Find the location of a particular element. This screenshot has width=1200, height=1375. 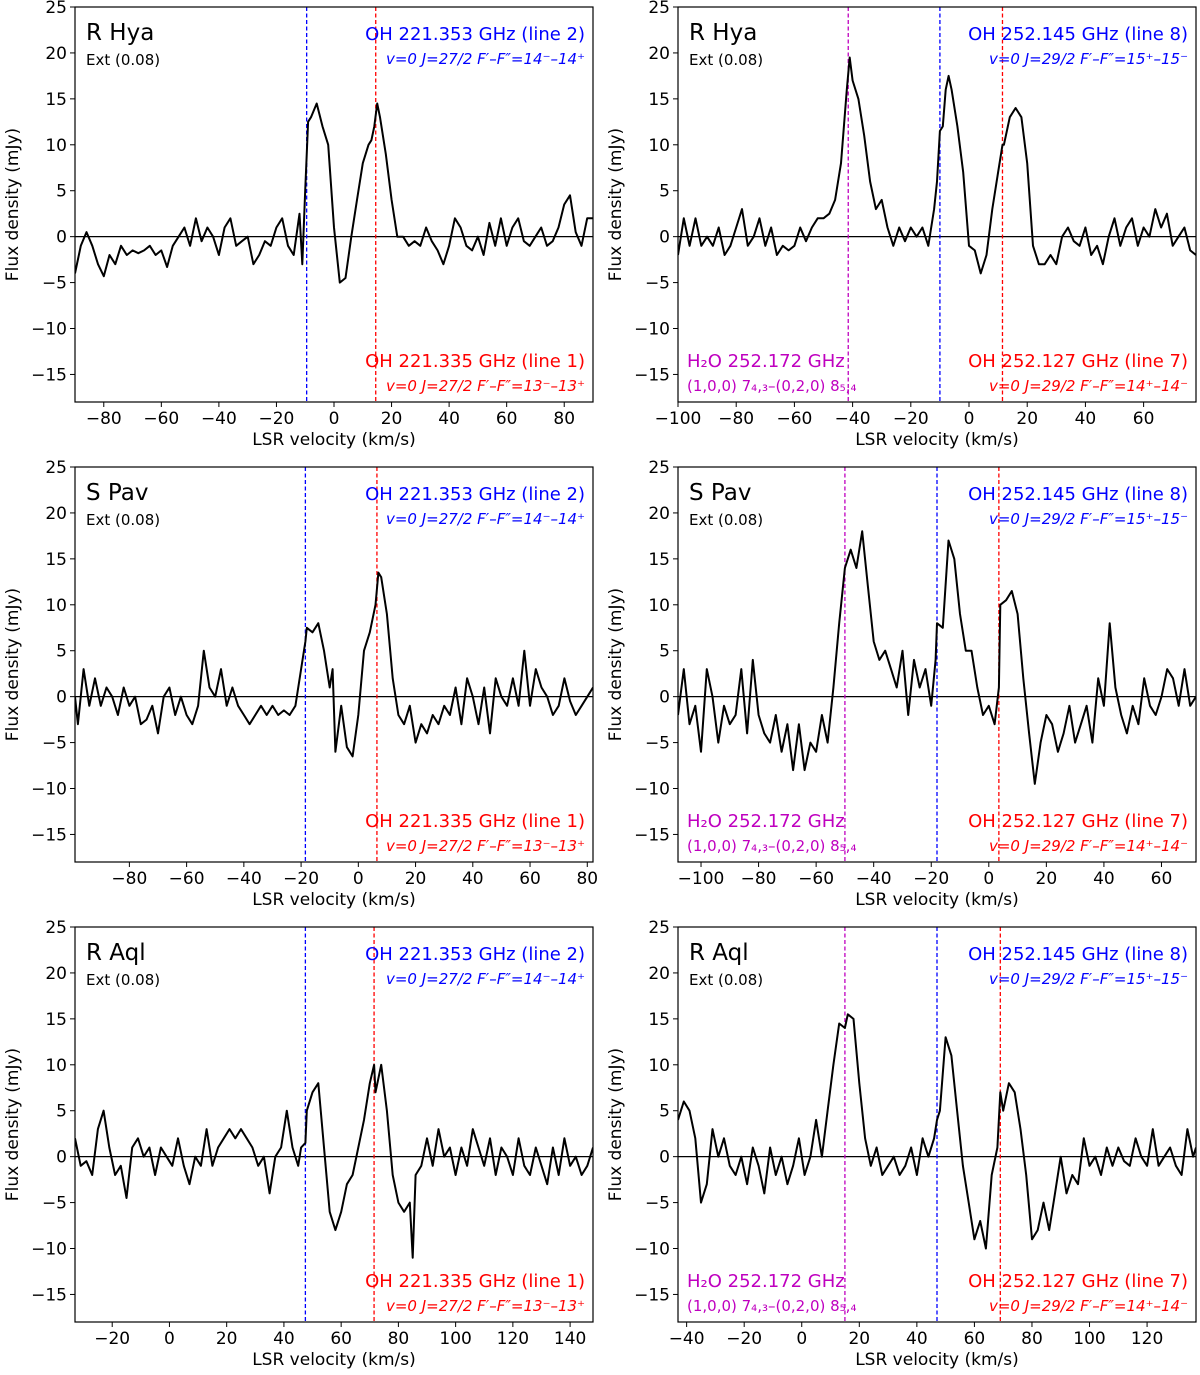

upper-line-quantum: v=0 J=27/2 F′–F″=14⁻–14⁺ is located at coordinates (485, 979).